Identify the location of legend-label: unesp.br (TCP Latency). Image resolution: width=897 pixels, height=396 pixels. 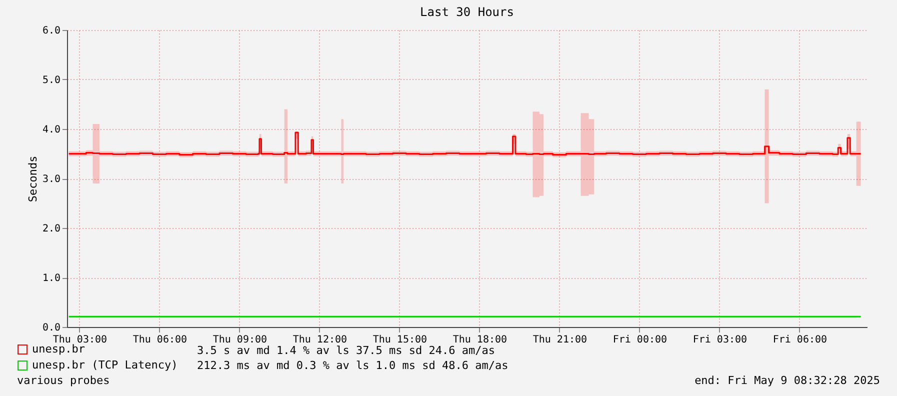
(105, 365).